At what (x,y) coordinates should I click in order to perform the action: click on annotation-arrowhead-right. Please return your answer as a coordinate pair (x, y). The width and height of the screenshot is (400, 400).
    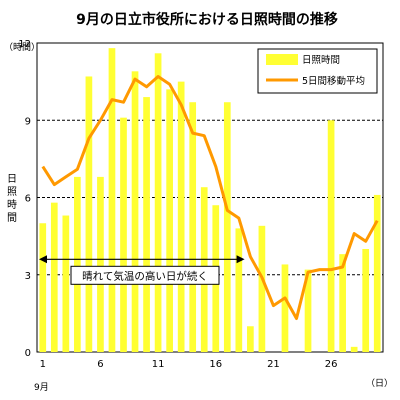
    Looking at the image, I should click on (240, 259).